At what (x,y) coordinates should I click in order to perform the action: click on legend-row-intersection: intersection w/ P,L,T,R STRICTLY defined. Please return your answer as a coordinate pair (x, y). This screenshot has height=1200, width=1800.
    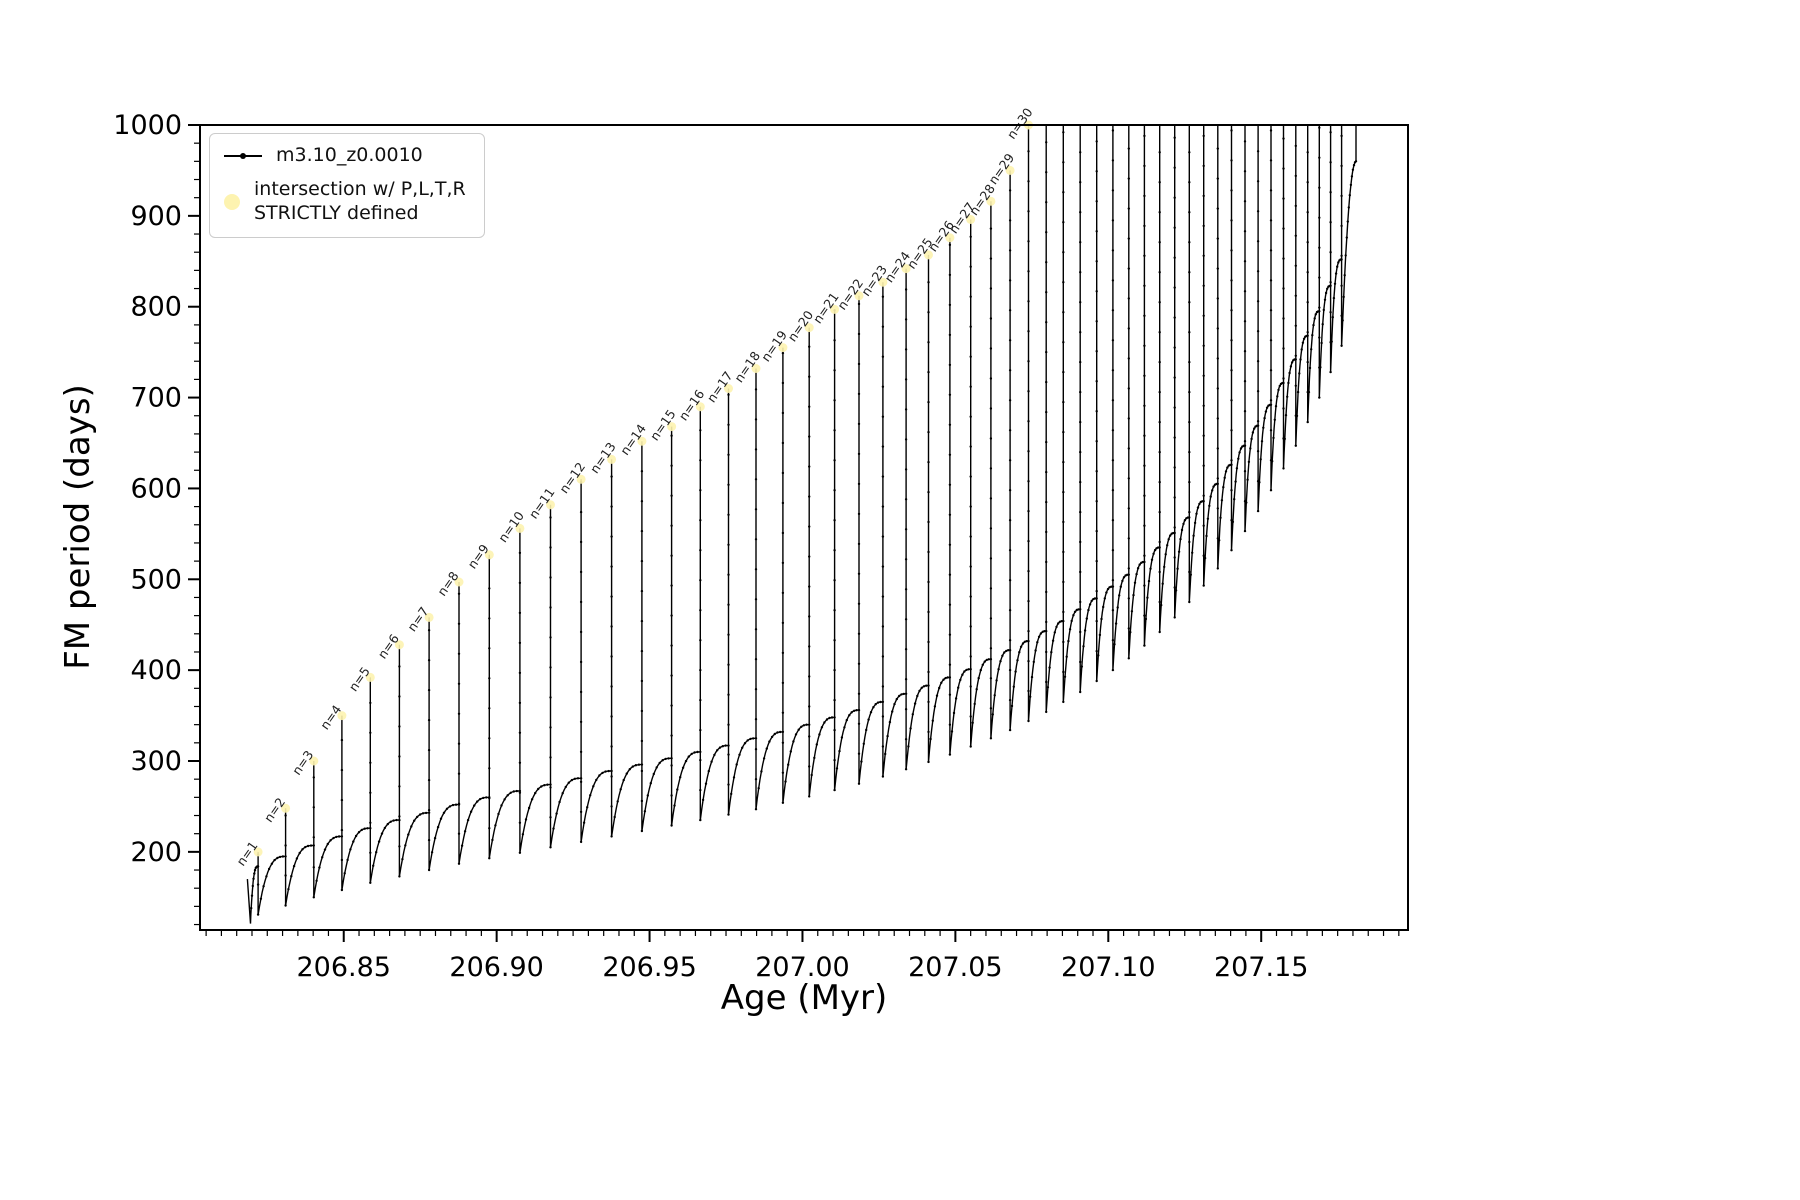
    Looking at the image, I should click on (345, 202).